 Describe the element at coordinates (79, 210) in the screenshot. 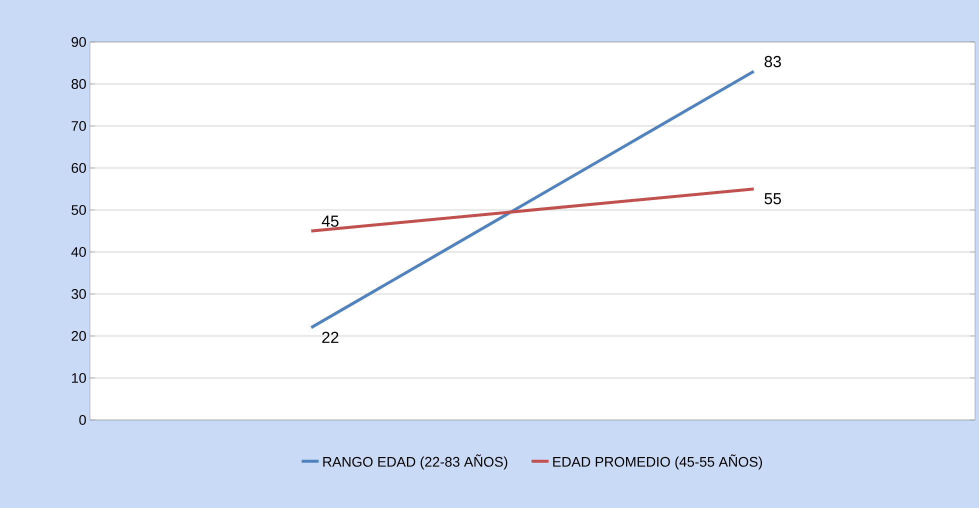

I see `y-tick-label: 50` at that location.